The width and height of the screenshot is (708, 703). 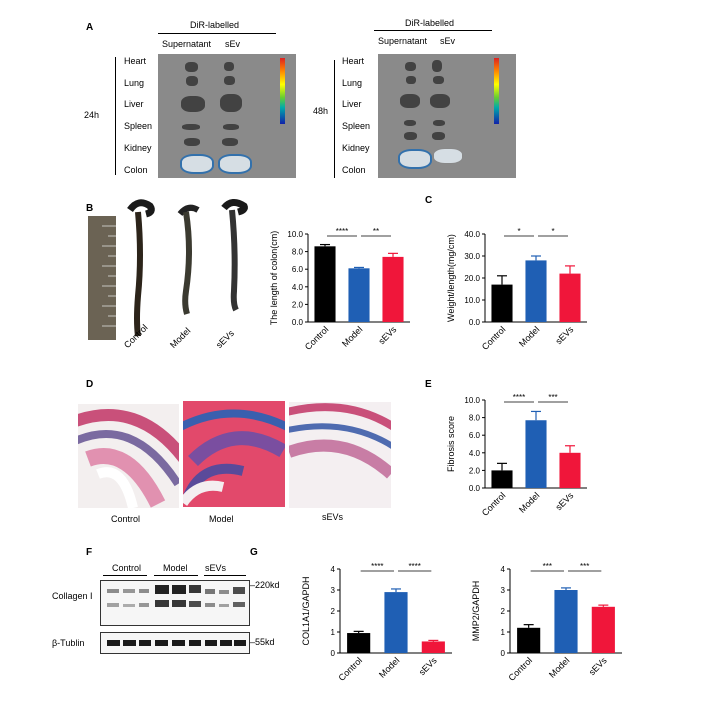 I want to click on y-tick-label: 0, so click(x=503, y=653).